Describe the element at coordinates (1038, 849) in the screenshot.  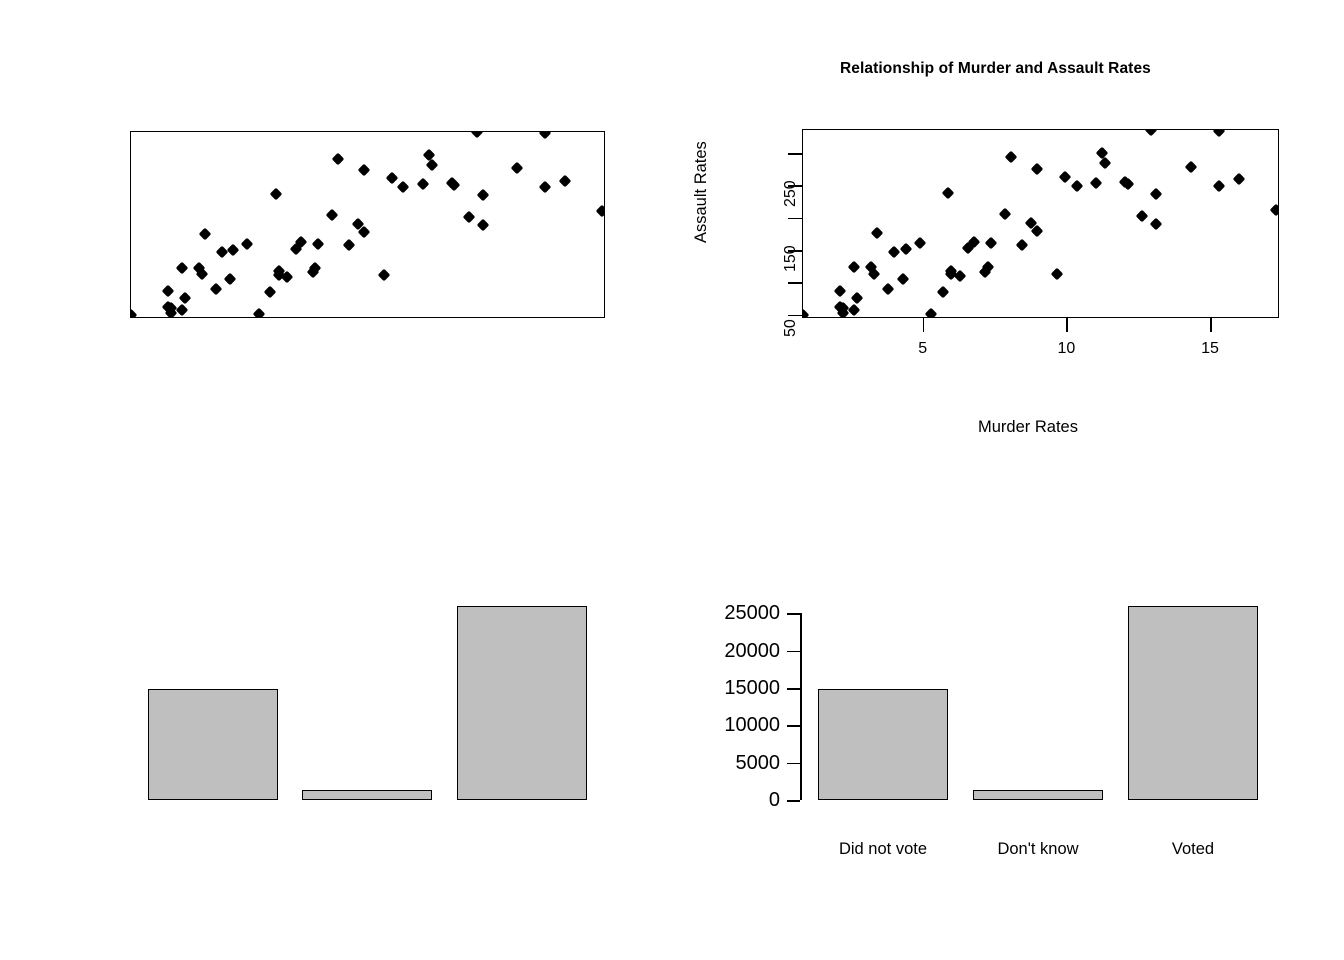
I see `bar-category-label: Don't know` at that location.